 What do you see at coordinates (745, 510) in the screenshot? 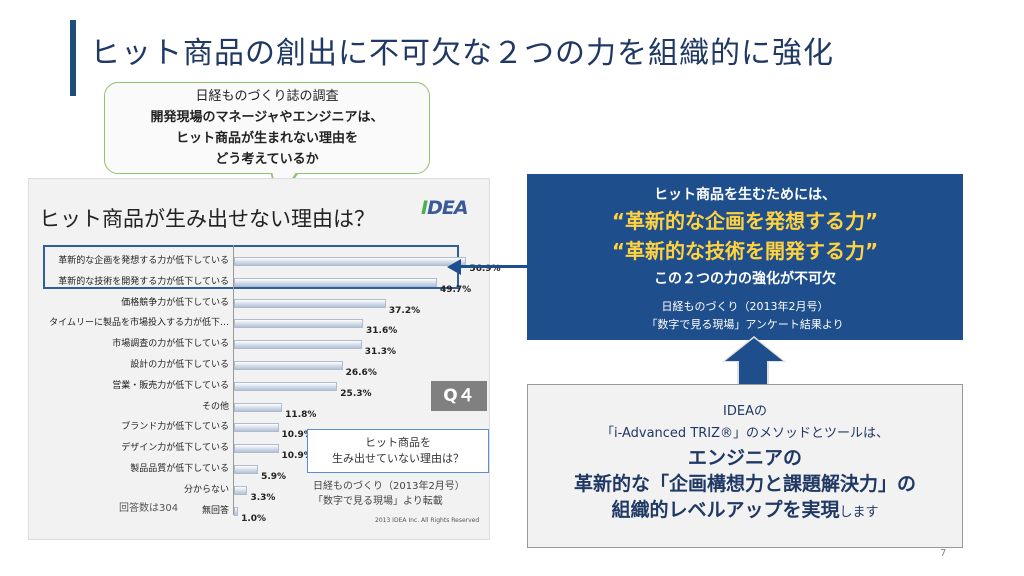
I see `solution-line5: 組織的レベルアップを実現します` at bounding box center [745, 510].